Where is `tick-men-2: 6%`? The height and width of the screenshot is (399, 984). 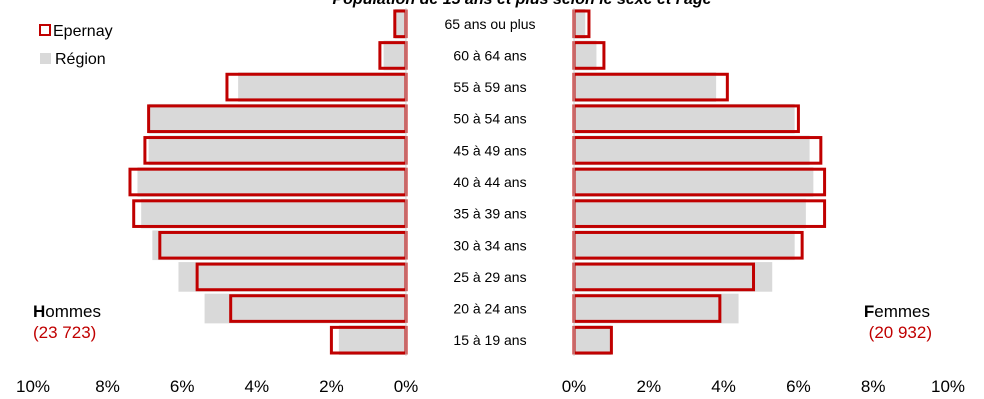 tick-men-2: 6% is located at coordinates (182, 386).